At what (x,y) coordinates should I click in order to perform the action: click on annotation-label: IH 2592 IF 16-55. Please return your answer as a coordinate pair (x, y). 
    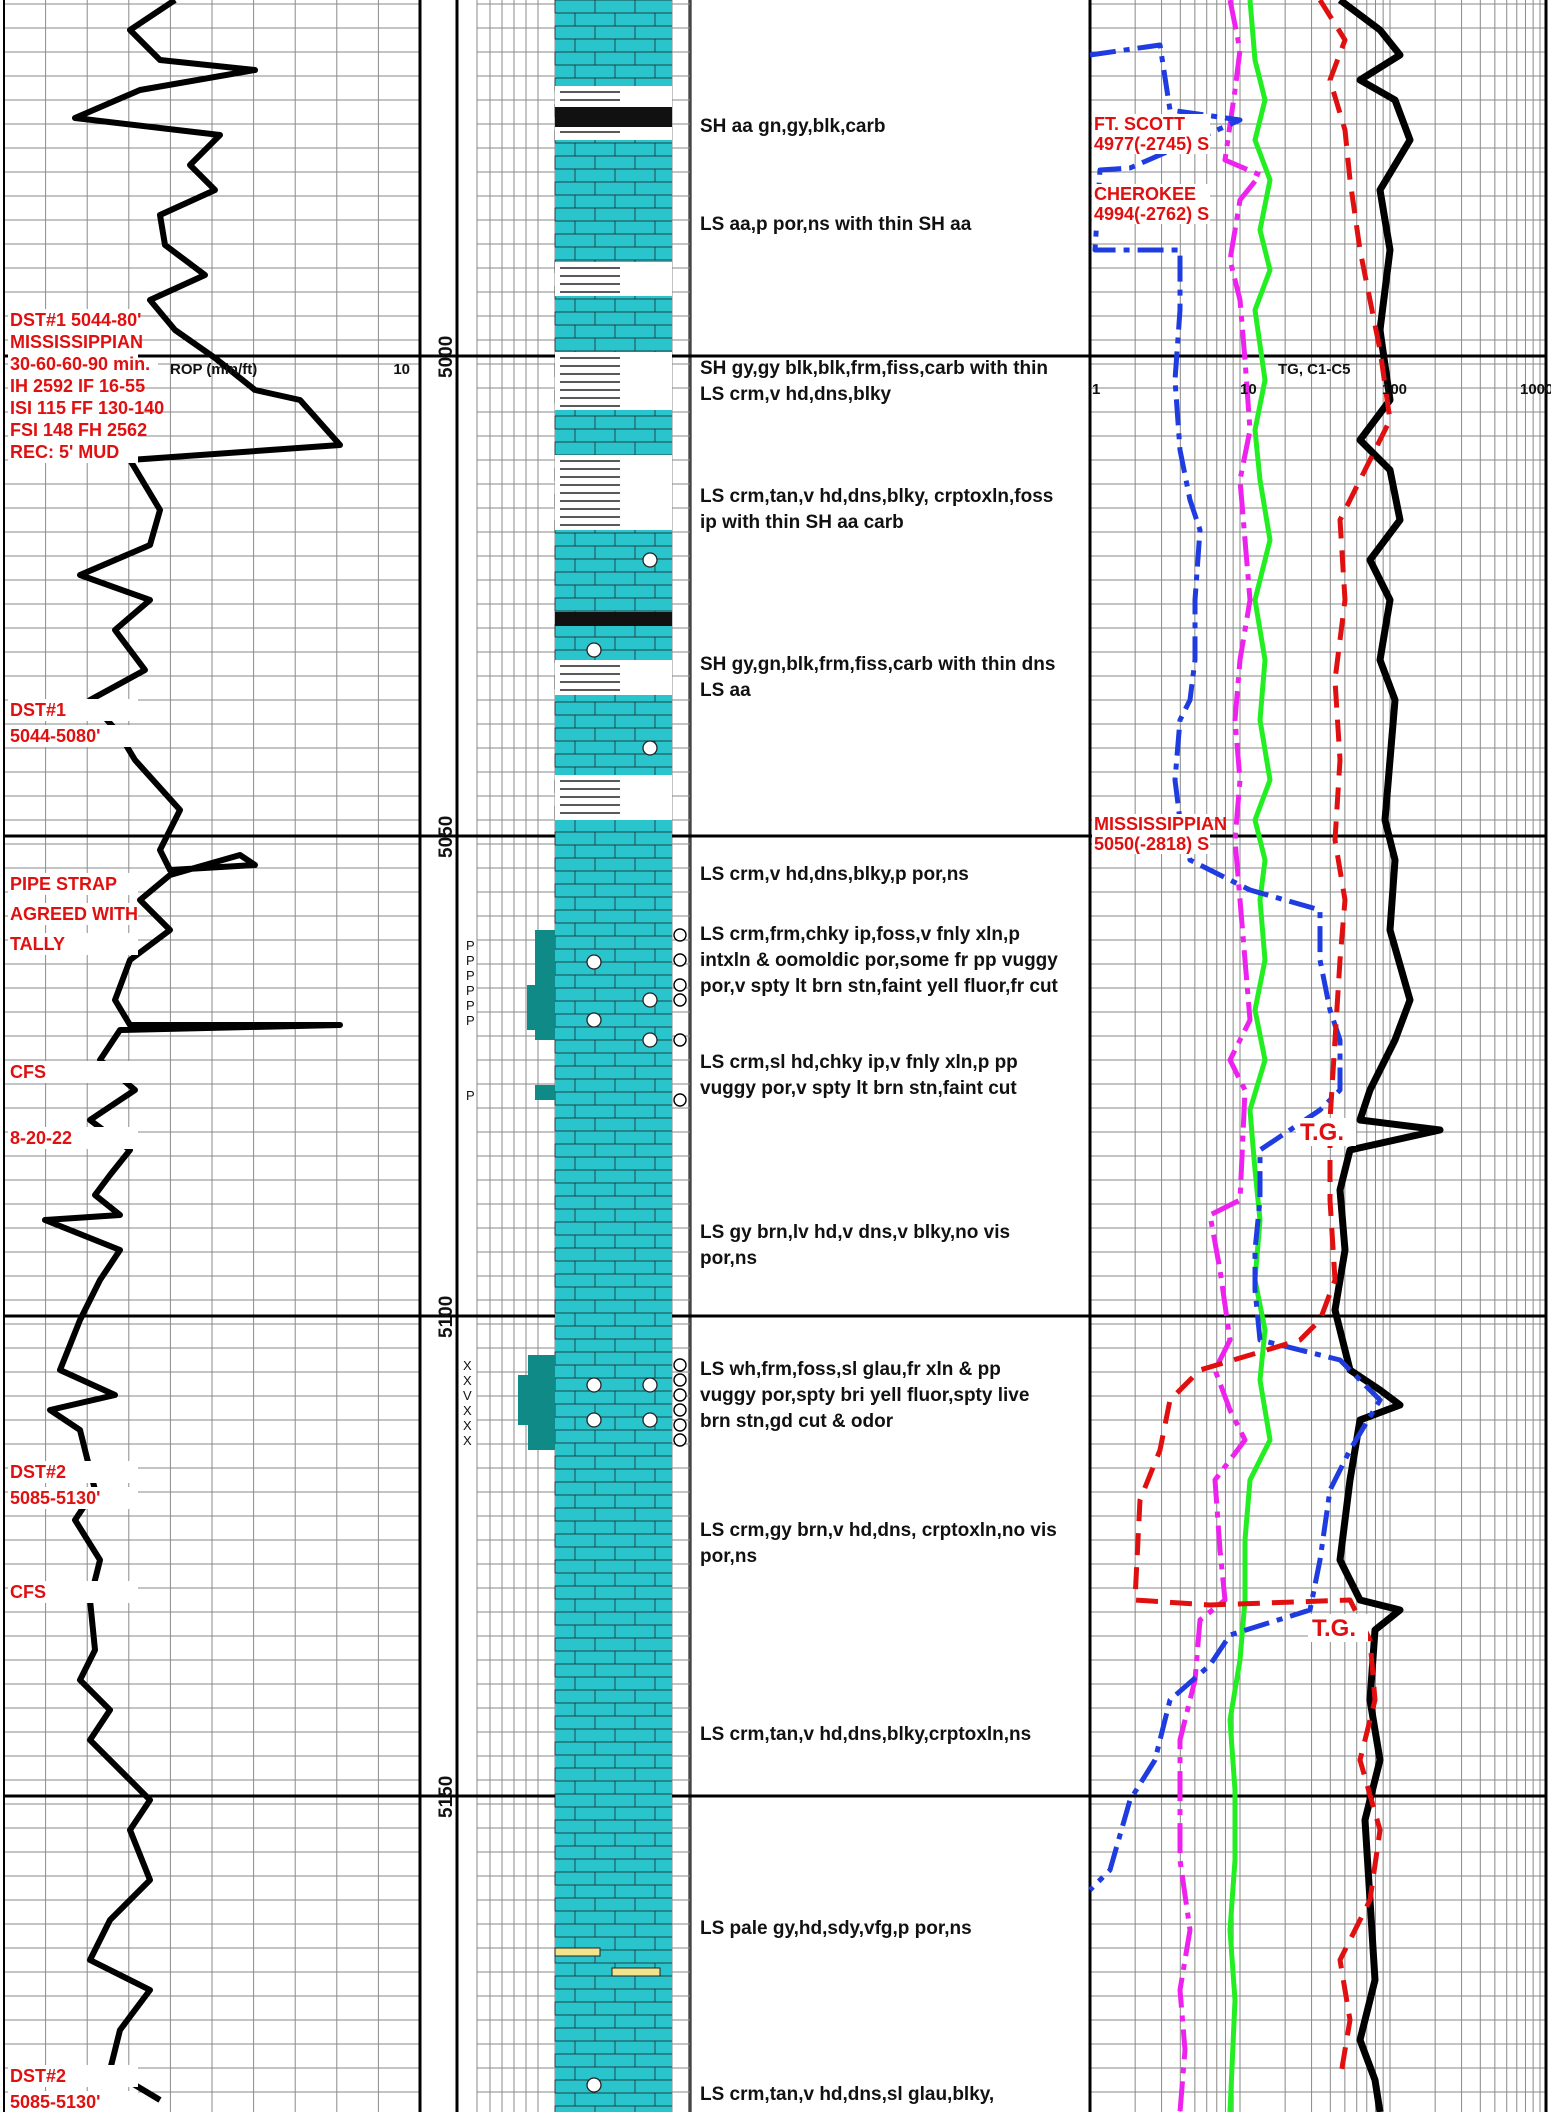
    Looking at the image, I should click on (77, 386).